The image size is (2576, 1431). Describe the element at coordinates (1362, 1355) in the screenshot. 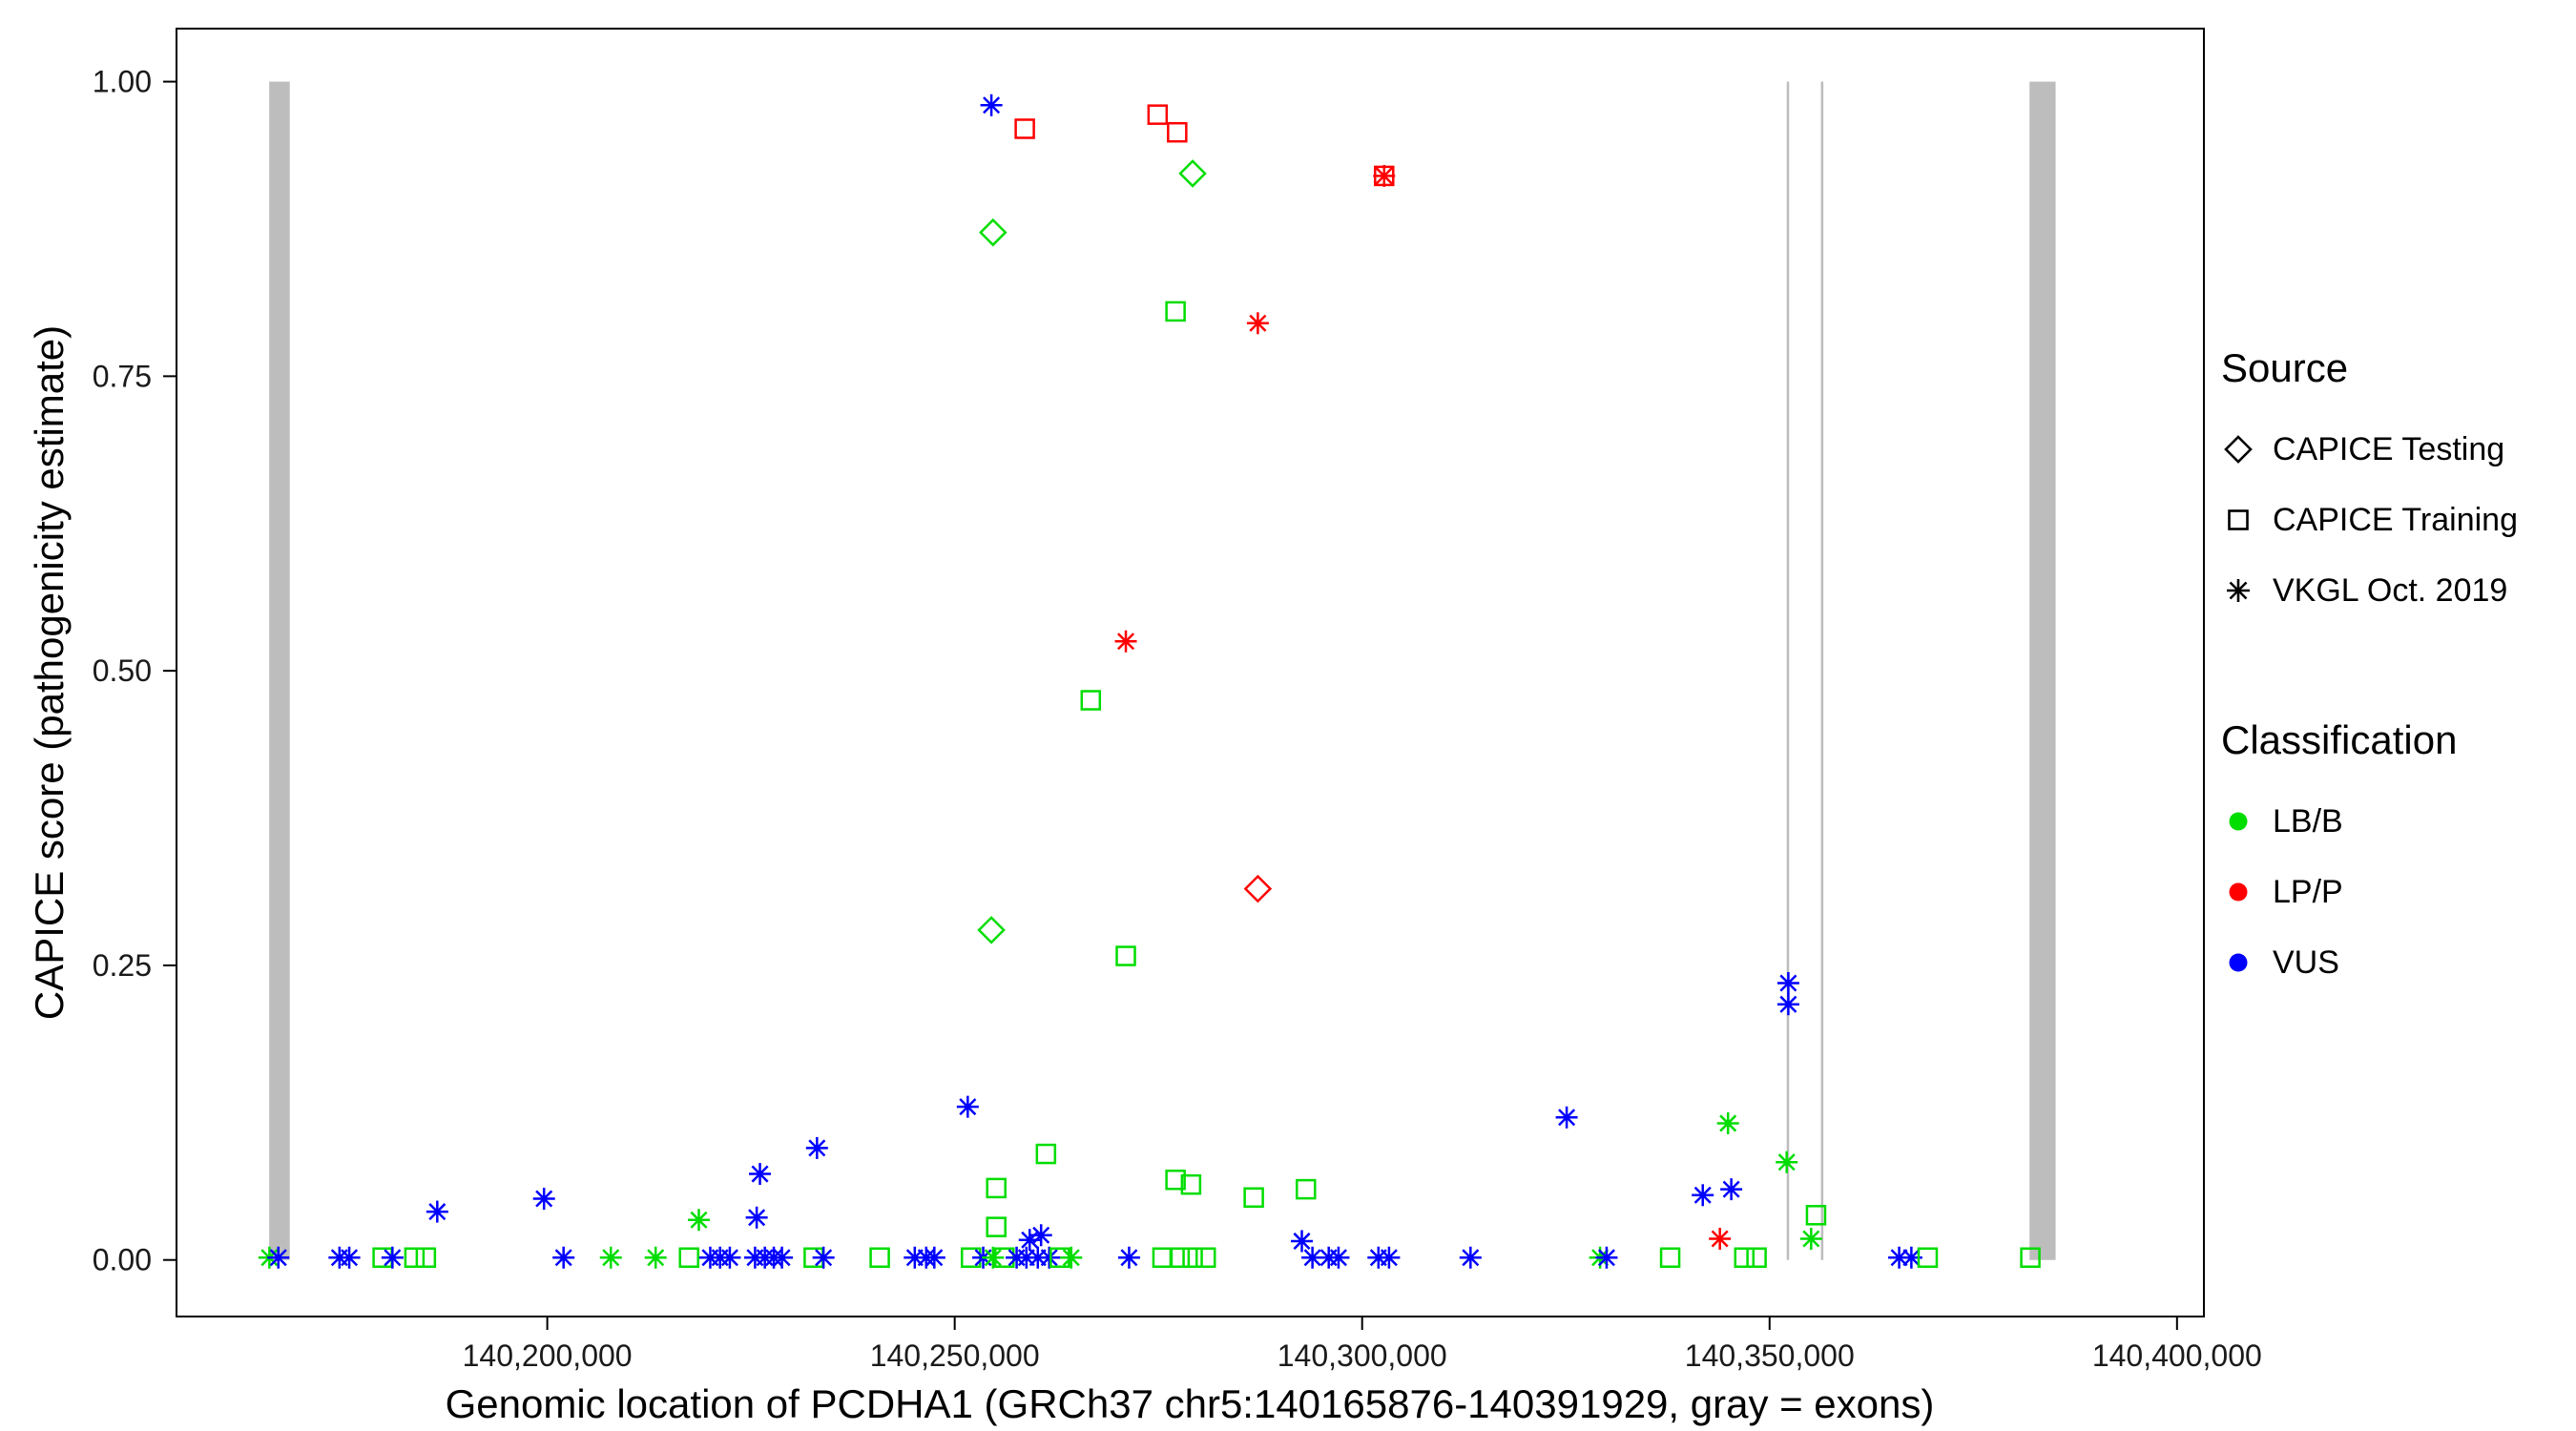

I see `x-tick-label: 140,300,000` at that location.